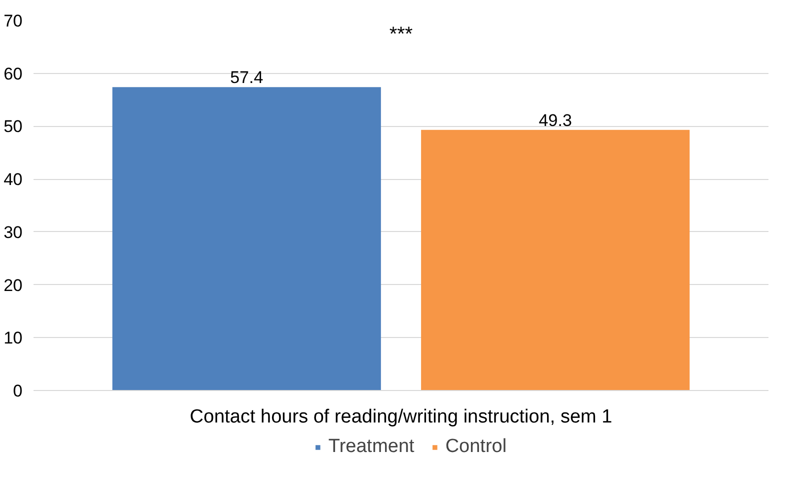  What do you see at coordinates (13, 338) in the screenshot?
I see `y-tick-label: 10` at bounding box center [13, 338].